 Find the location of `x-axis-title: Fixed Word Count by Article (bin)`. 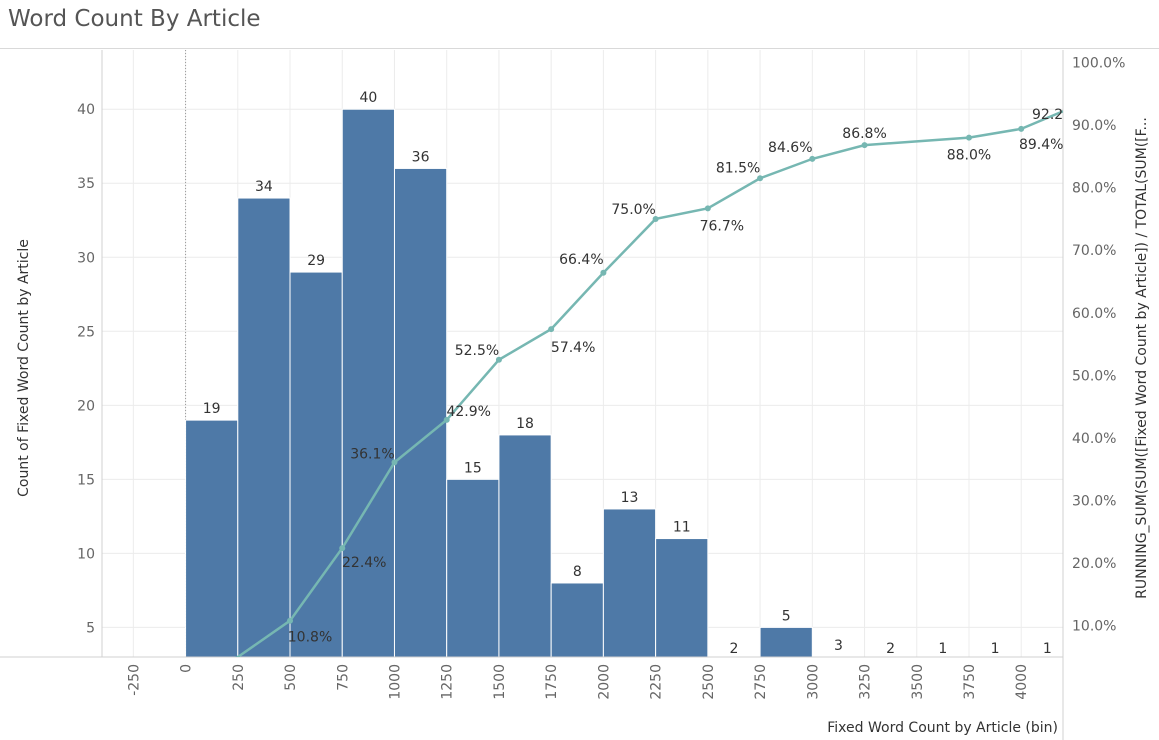

x-axis-title: Fixed Word Count by Article (bin) is located at coordinates (942, 728).